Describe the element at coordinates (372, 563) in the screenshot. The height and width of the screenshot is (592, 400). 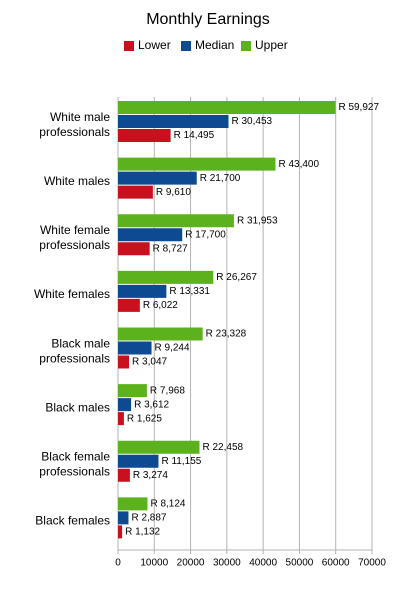
I see `x-tick-label: 70000` at that location.